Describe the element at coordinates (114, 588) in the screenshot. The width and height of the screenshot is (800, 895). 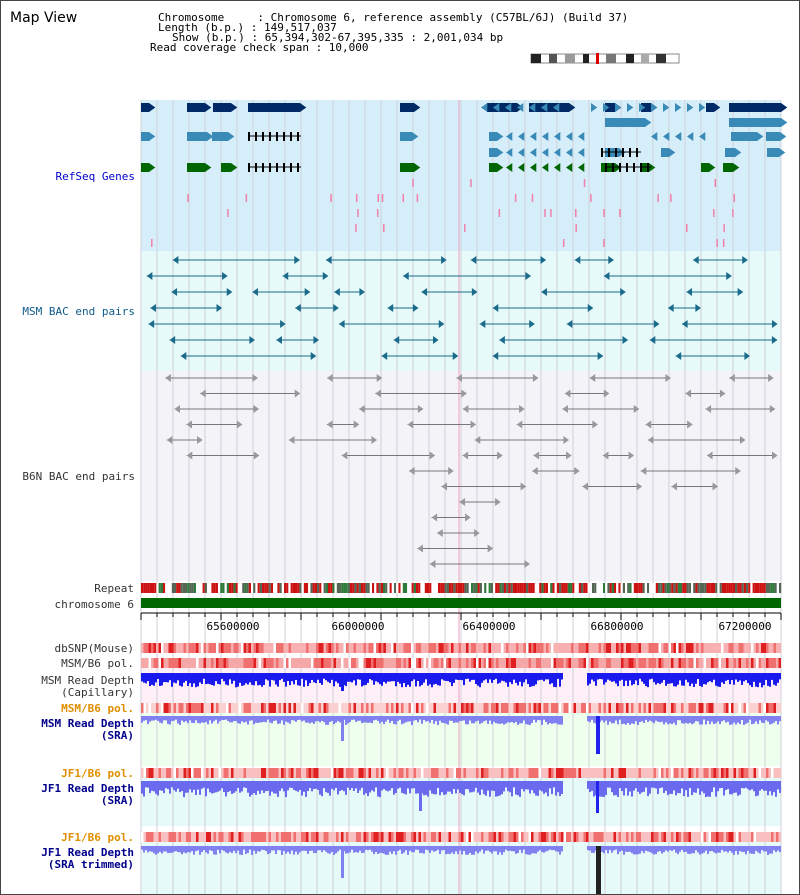
I see `track-label-repeat: Repeat` at that location.